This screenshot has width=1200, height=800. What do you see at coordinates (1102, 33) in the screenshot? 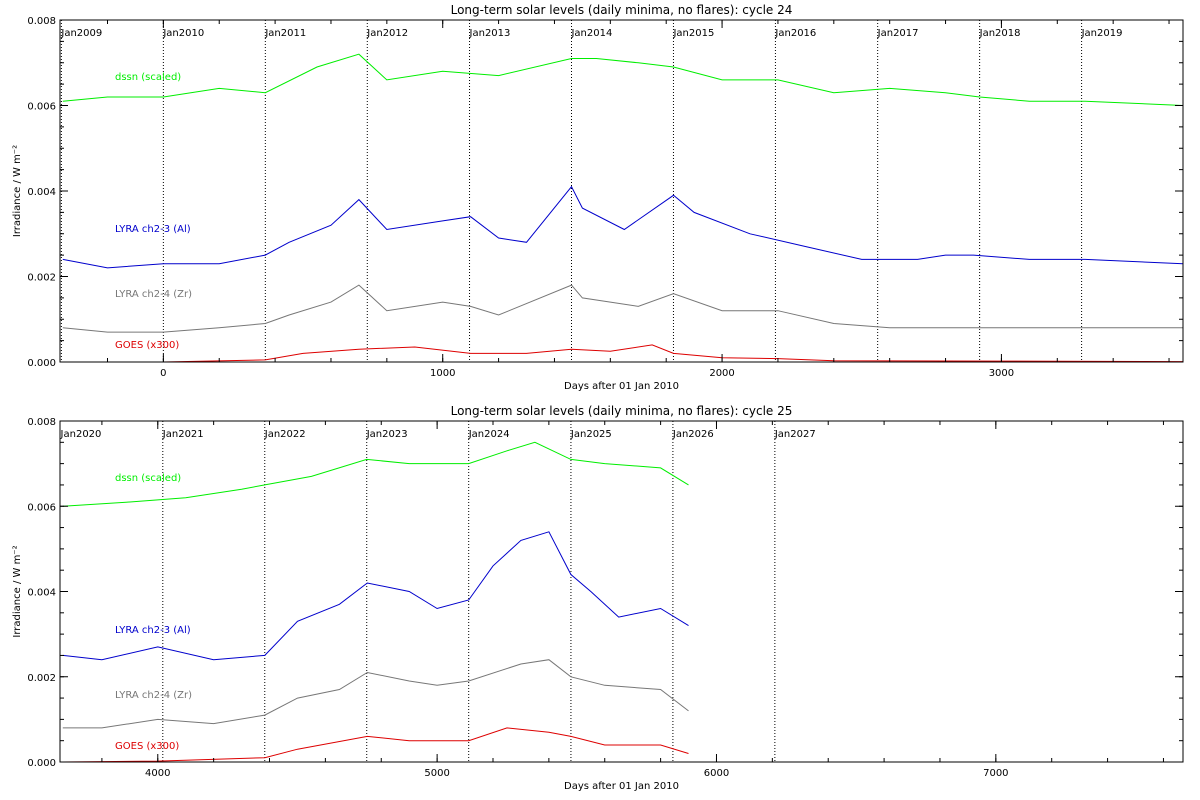
I see `year-label: Jan2019` at bounding box center [1102, 33].